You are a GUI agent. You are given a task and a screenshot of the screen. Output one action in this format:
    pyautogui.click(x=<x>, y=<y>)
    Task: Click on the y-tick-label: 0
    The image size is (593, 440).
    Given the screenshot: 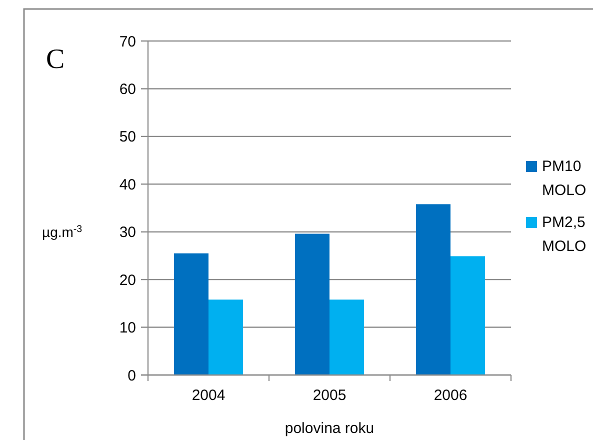 What is the action you would take?
    pyautogui.click(x=132, y=375)
    